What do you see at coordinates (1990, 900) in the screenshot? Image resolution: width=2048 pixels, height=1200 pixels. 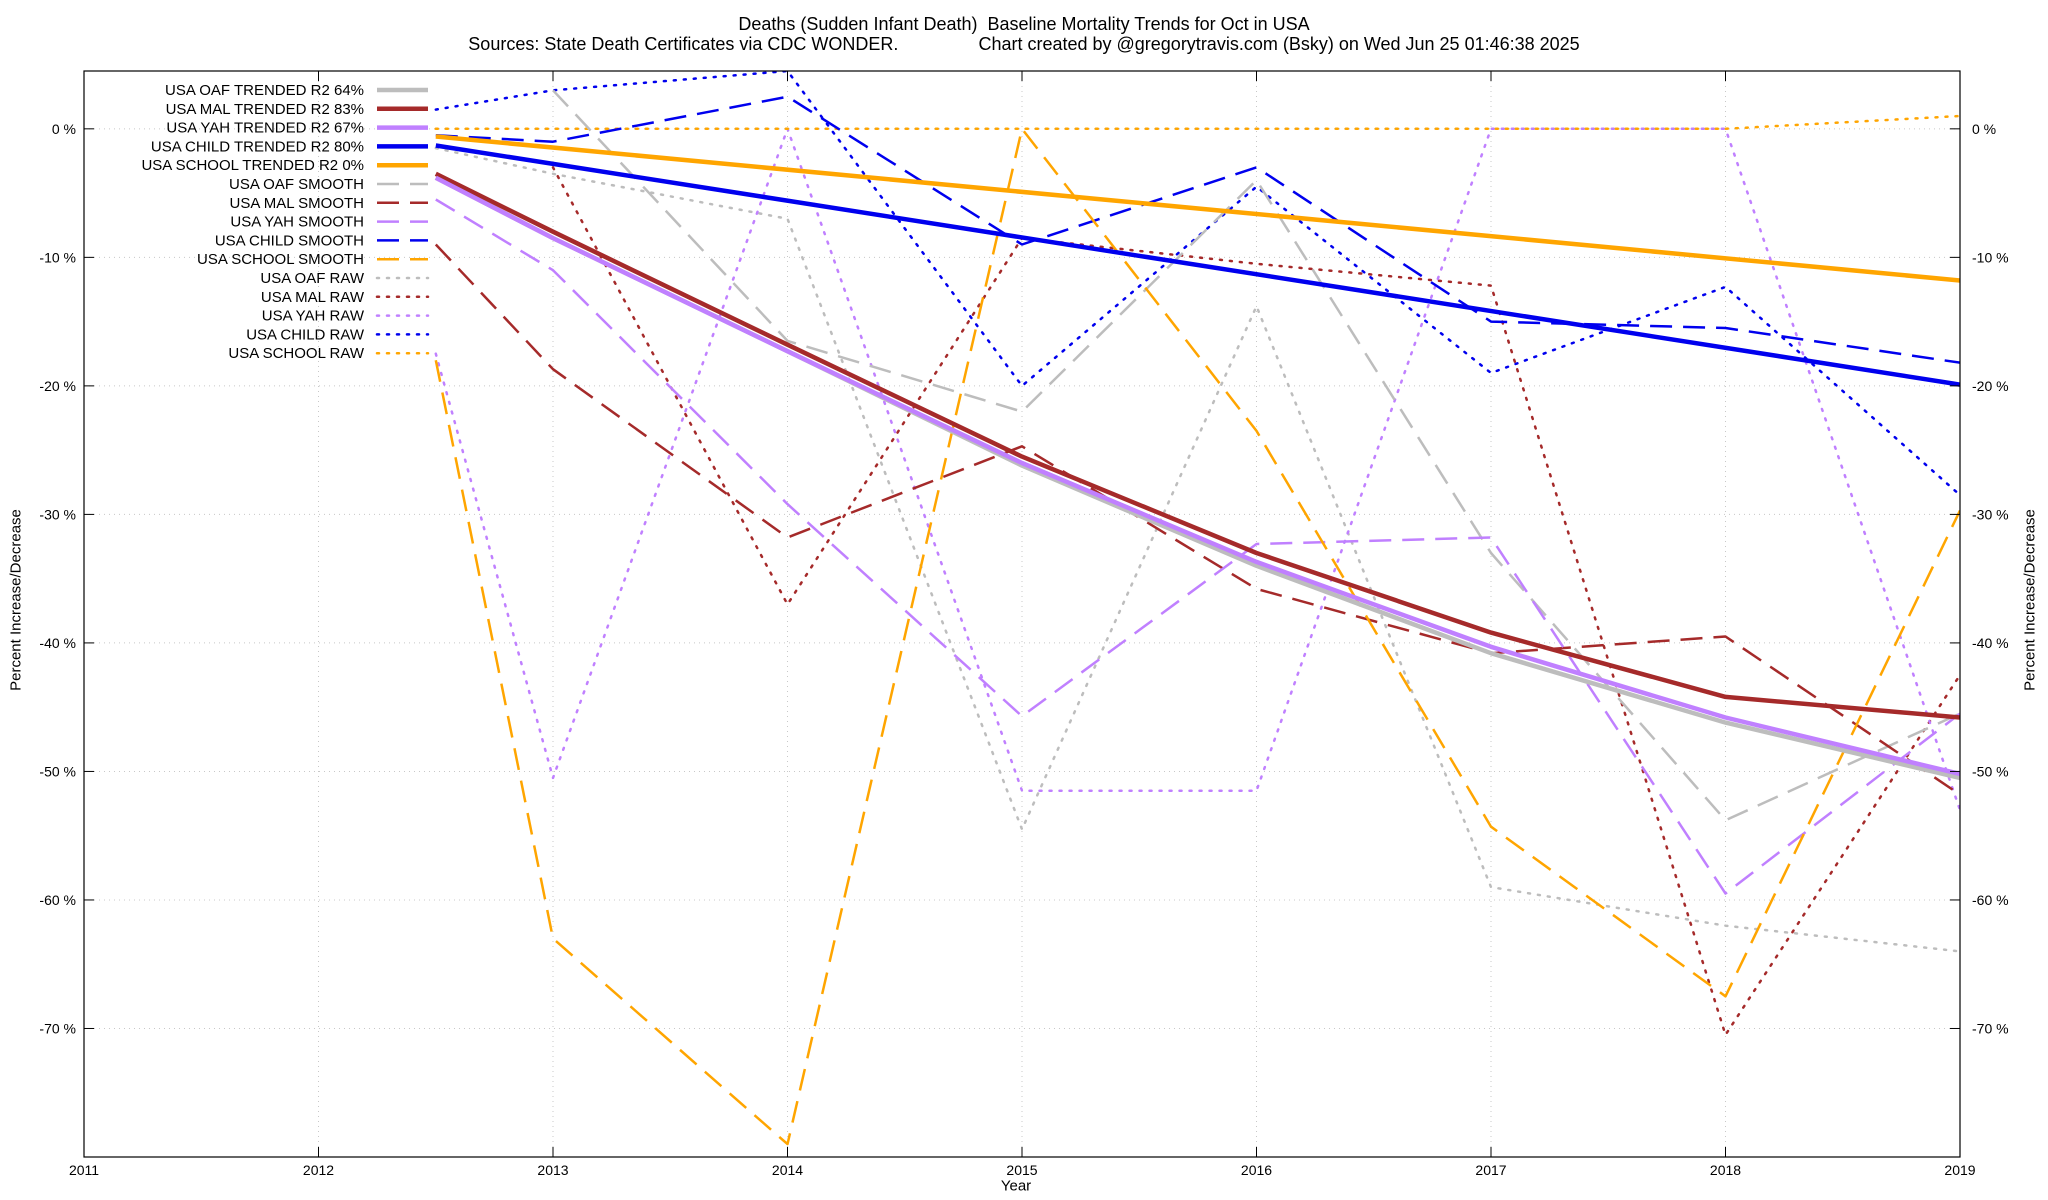 I see `y-tick-label-right: -60 %` at bounding box center [1990, 900].